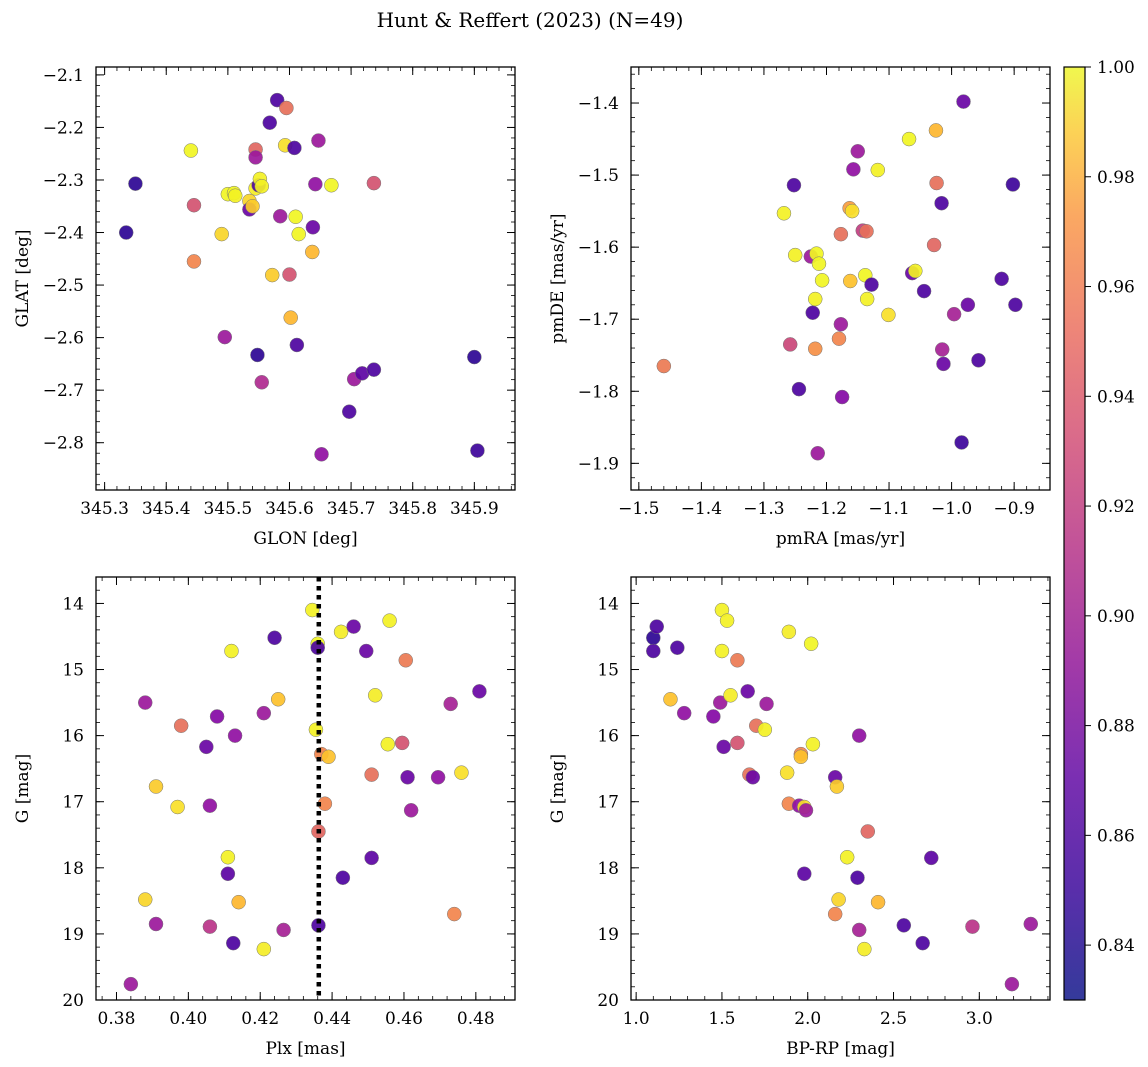 The width and height of the screenshot is (1148, 1067). What do you see at coordinates (701, 509) in the screenshot?
I see `x-tick-label: −1.4` at bounding box center [701, 509].